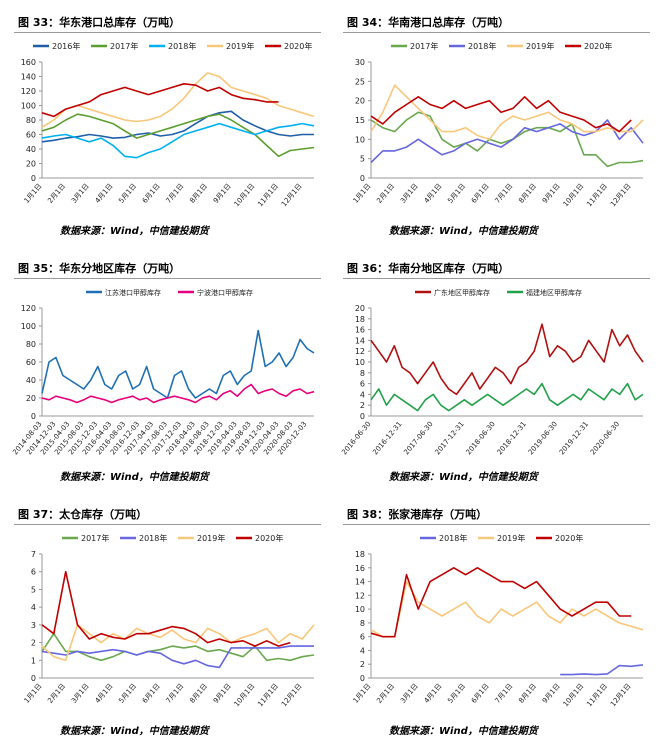 This screenshot has width=658, height=746. I want to click on y-tick-label: 14, so click(360, 582).